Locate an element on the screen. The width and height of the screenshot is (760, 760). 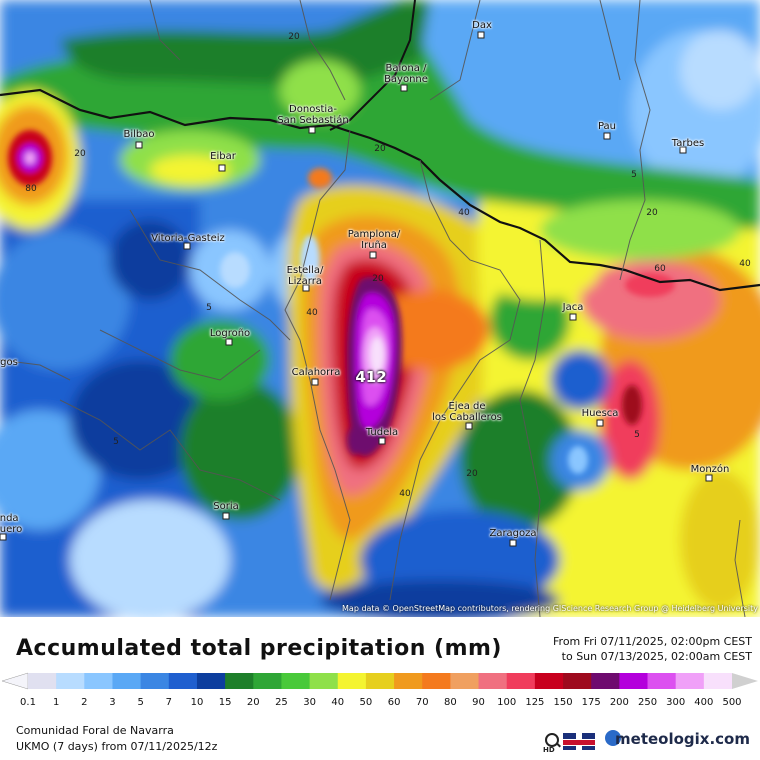
city-label-dax: Dax is located at coordinates (482, 25).